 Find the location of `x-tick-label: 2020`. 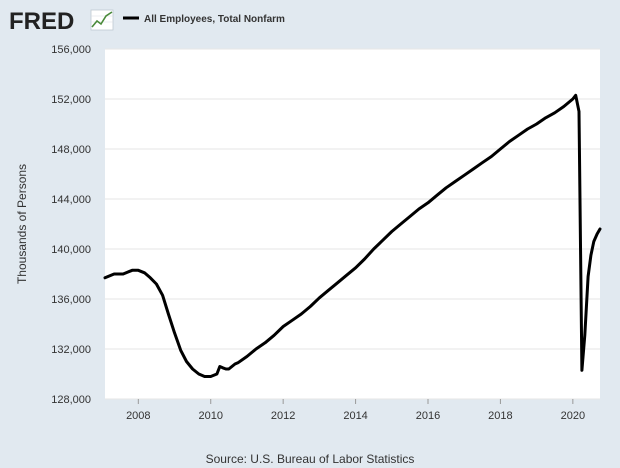

x-tick-label: 2020 is located at coordinates (573, 416).